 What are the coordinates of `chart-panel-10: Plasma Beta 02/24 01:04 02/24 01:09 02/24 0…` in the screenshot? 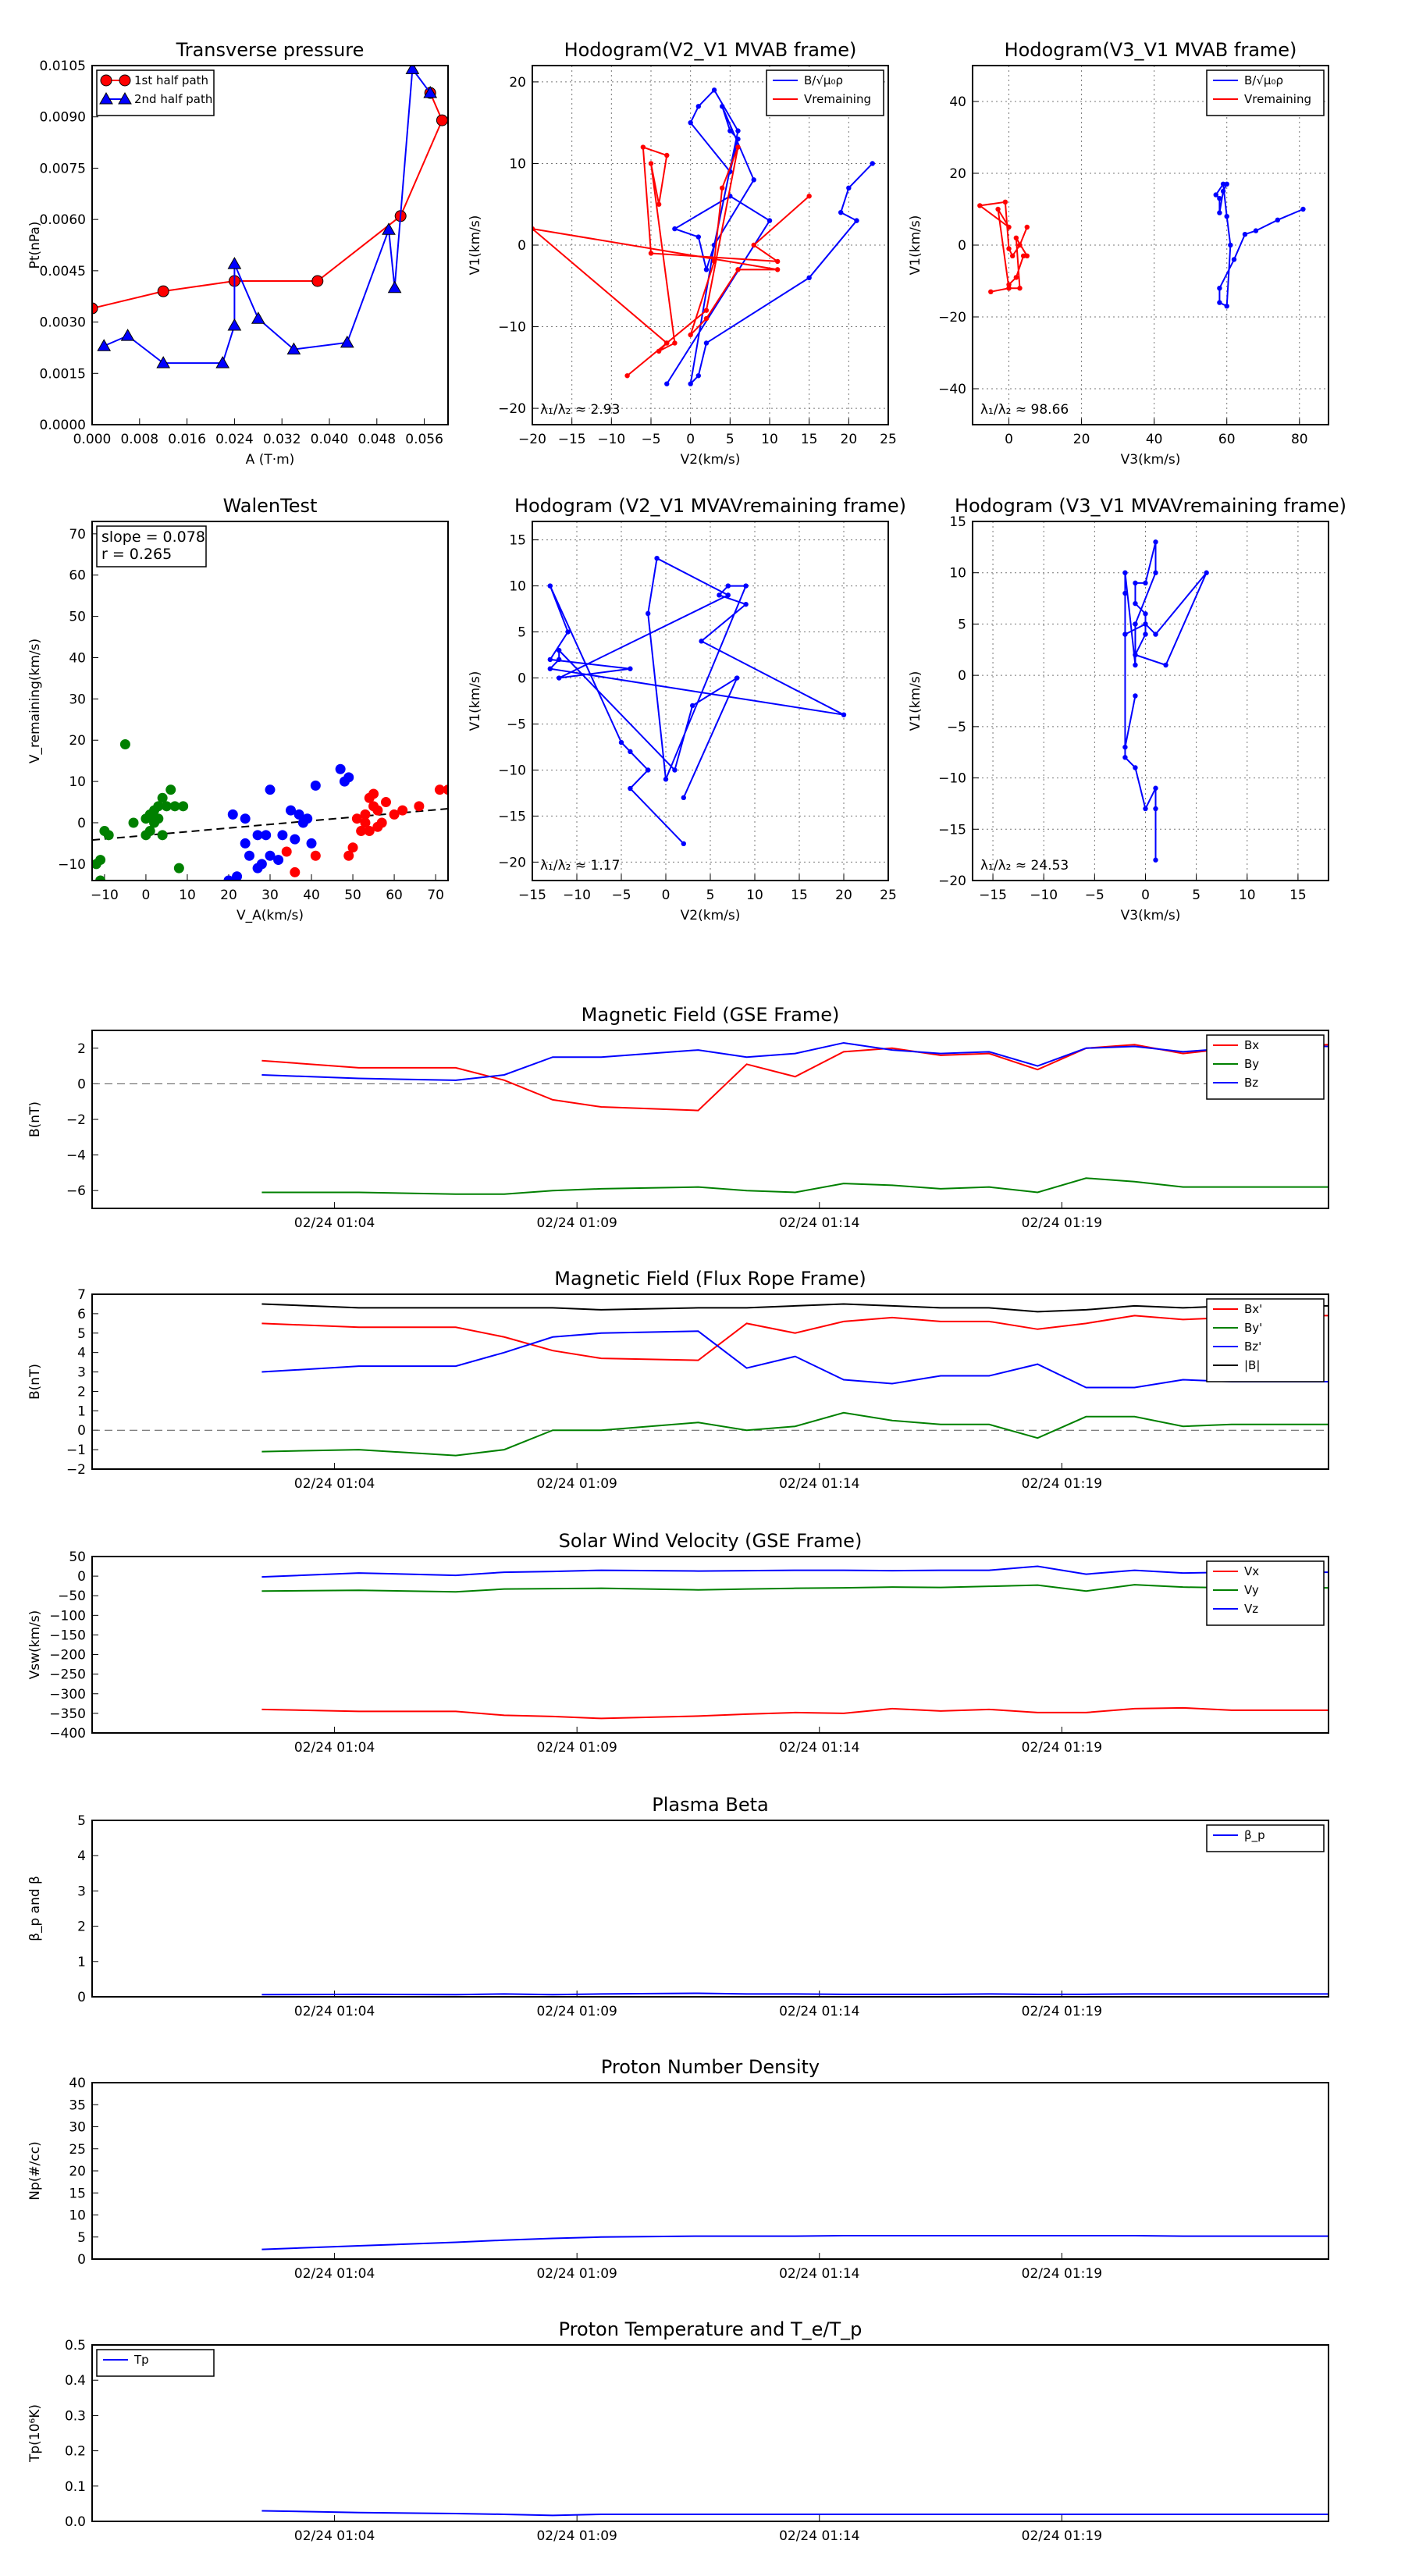 It's located at (678, 1906).